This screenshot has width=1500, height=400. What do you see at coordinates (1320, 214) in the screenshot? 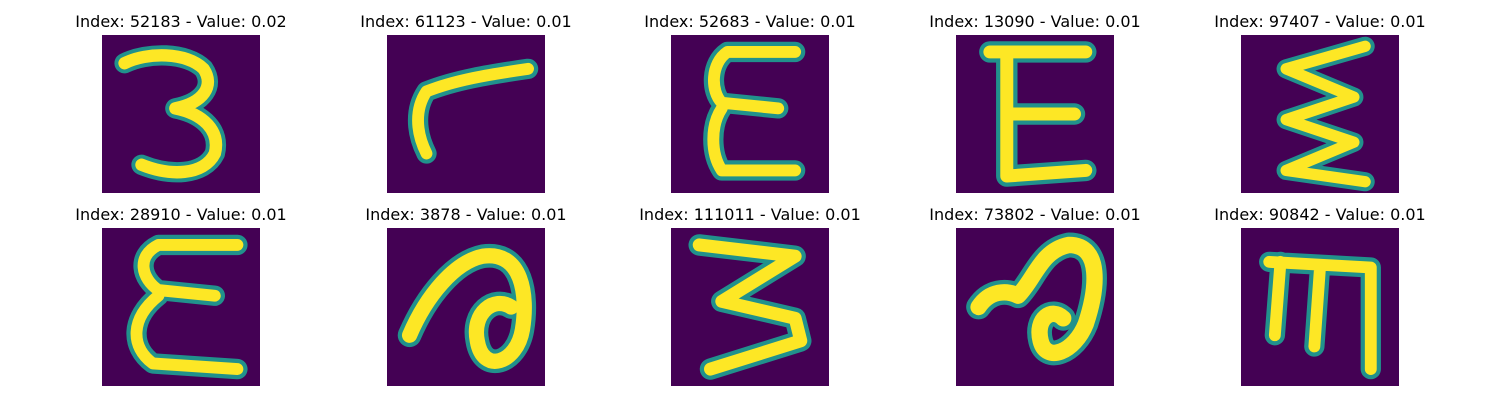
I see `panel-title: Index: 90842 - Value: 0.01` at bounding box center [1320, 214].